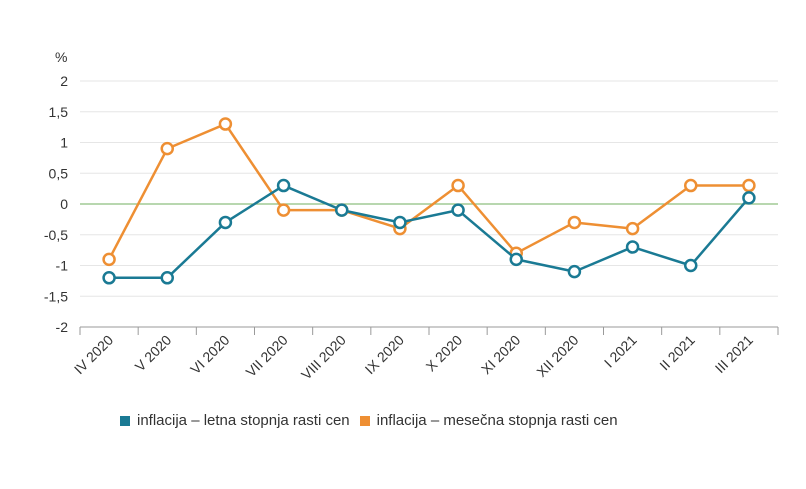  I want to click on x-tick-label: II 2021, so click(677, 353).